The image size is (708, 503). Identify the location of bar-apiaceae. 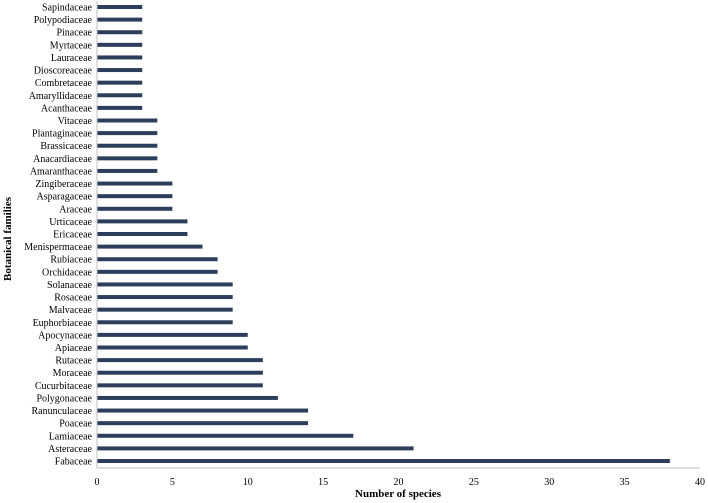
(172, 347).